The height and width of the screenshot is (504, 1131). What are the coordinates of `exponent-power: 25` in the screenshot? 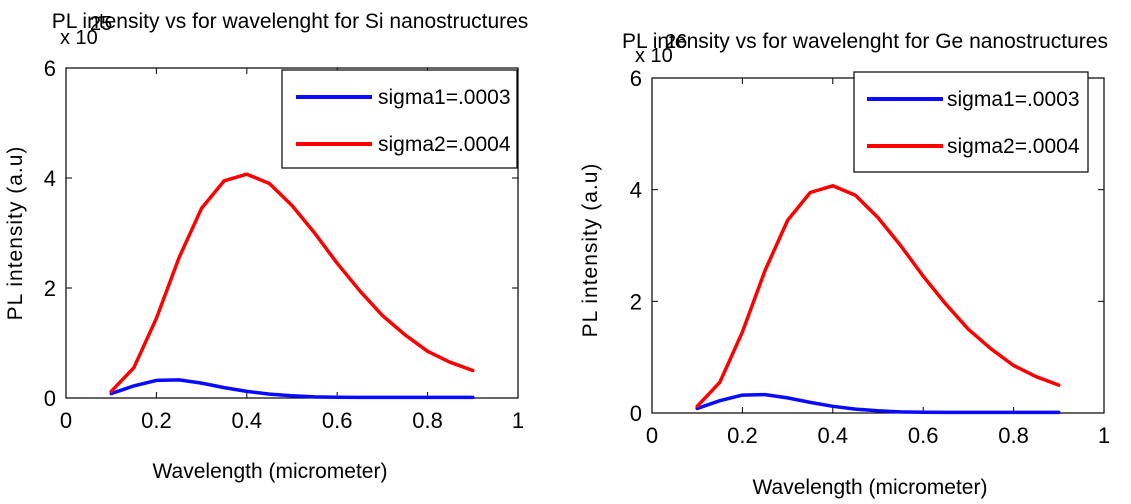 It's located at (101, 24).